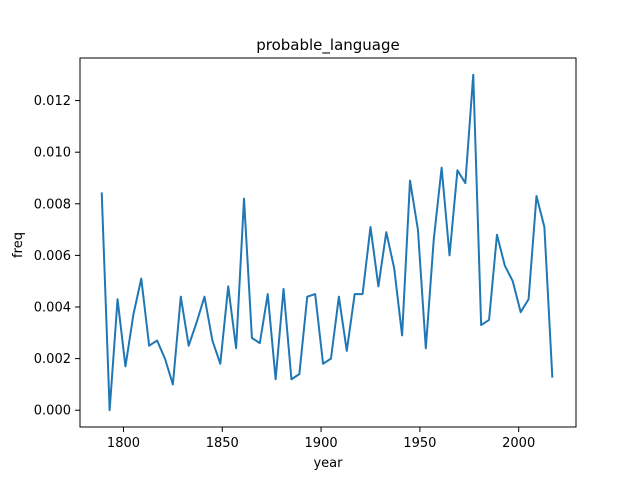  What do you see at coordinates (328, 463) in the screenshot?
I see `x-axis-title: year` at bounding box center [328, 463].